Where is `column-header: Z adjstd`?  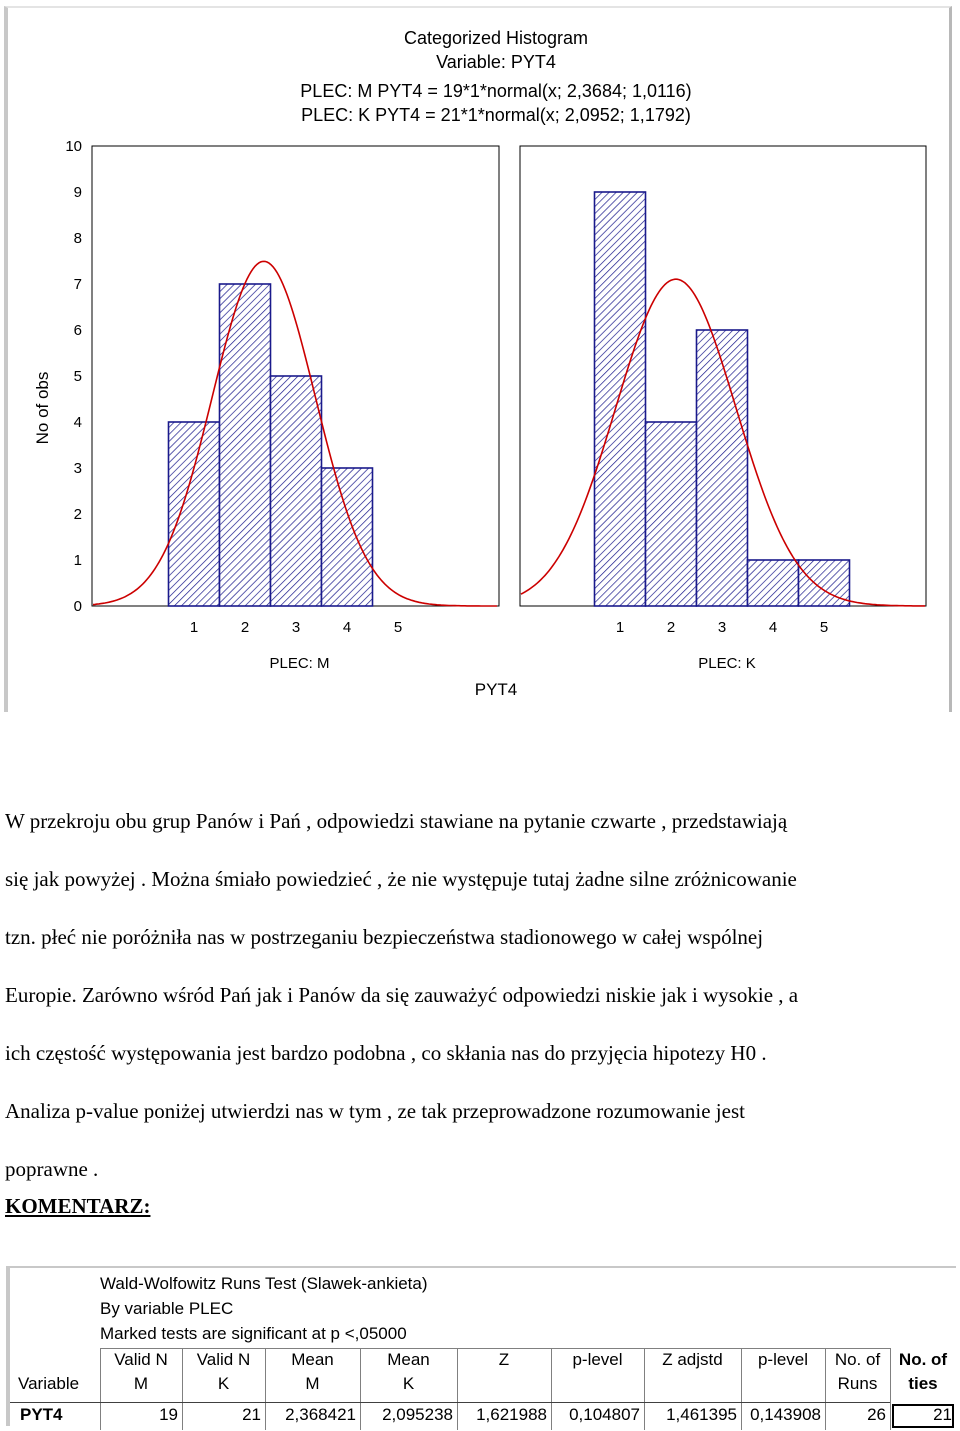 column-header: Z adjstd is located at coordinates (692, 1375).